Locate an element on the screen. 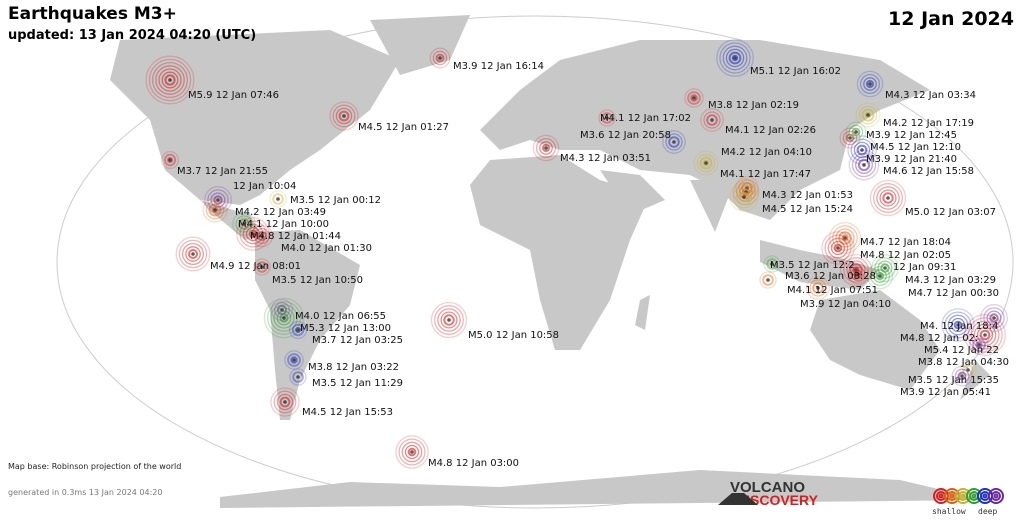 This screenshot has width=1024, height=520. quake-label: M3.9 12 Jan 05:41 is located at coordinates (946, 392).